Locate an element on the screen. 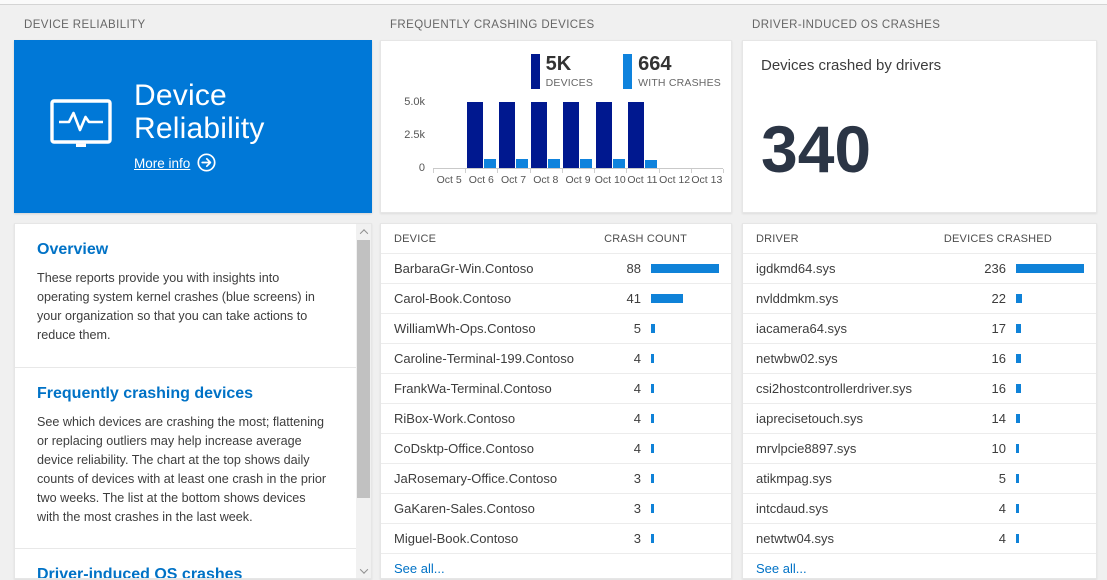 This screenshot has height=580, width=1107. row-name: igdkmd64.sys is located at coordinates (796, 268).